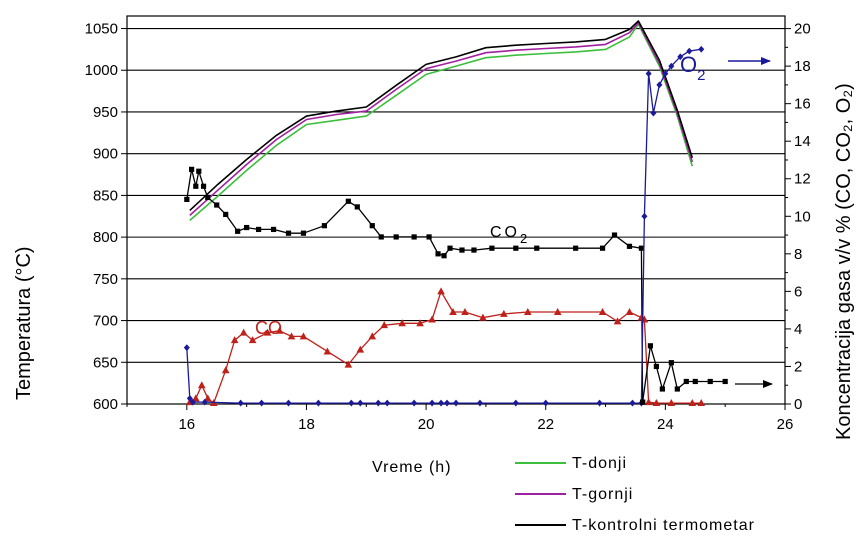  I want to click on y-tick-label-left: 750, so click(105, 279).